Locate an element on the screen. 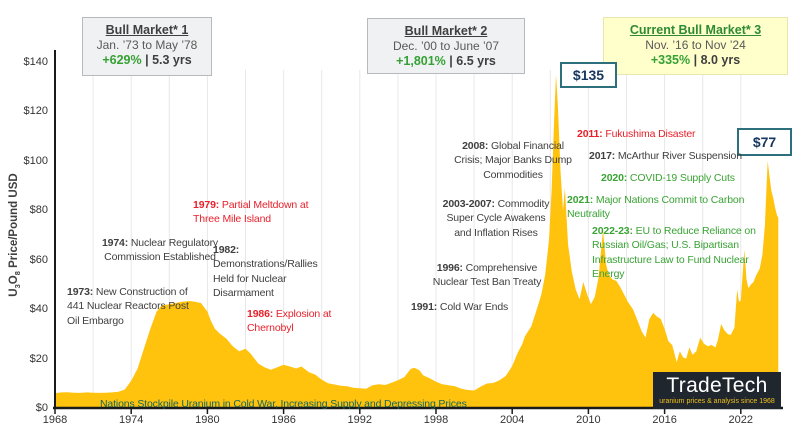  annotation-1986-chernobyl: 1986: Explosion at Chernobyl is located at coordinates (289, 321).